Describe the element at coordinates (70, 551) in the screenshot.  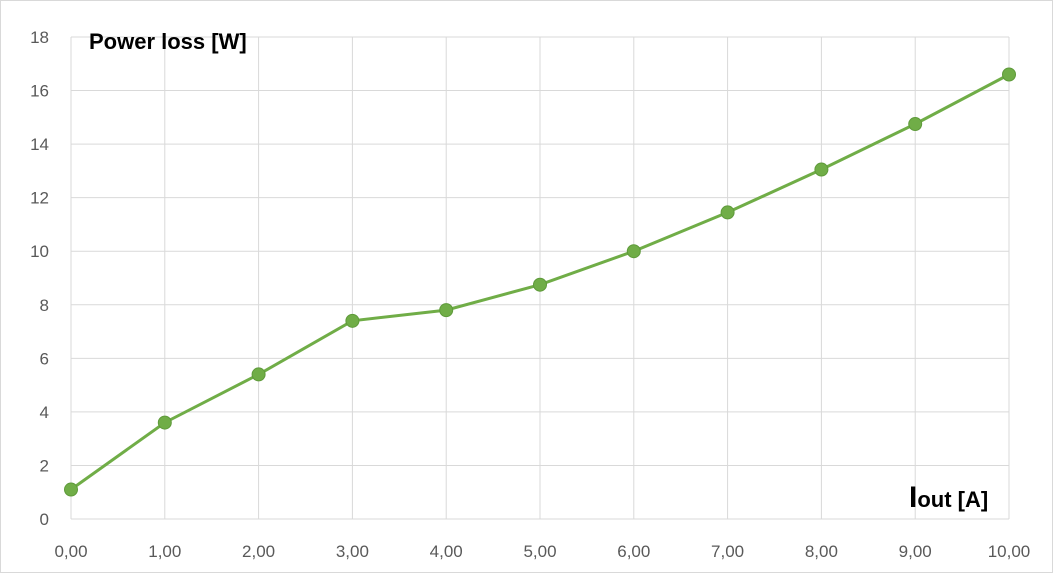
I see `x-tick-label: 0,00` at that location.